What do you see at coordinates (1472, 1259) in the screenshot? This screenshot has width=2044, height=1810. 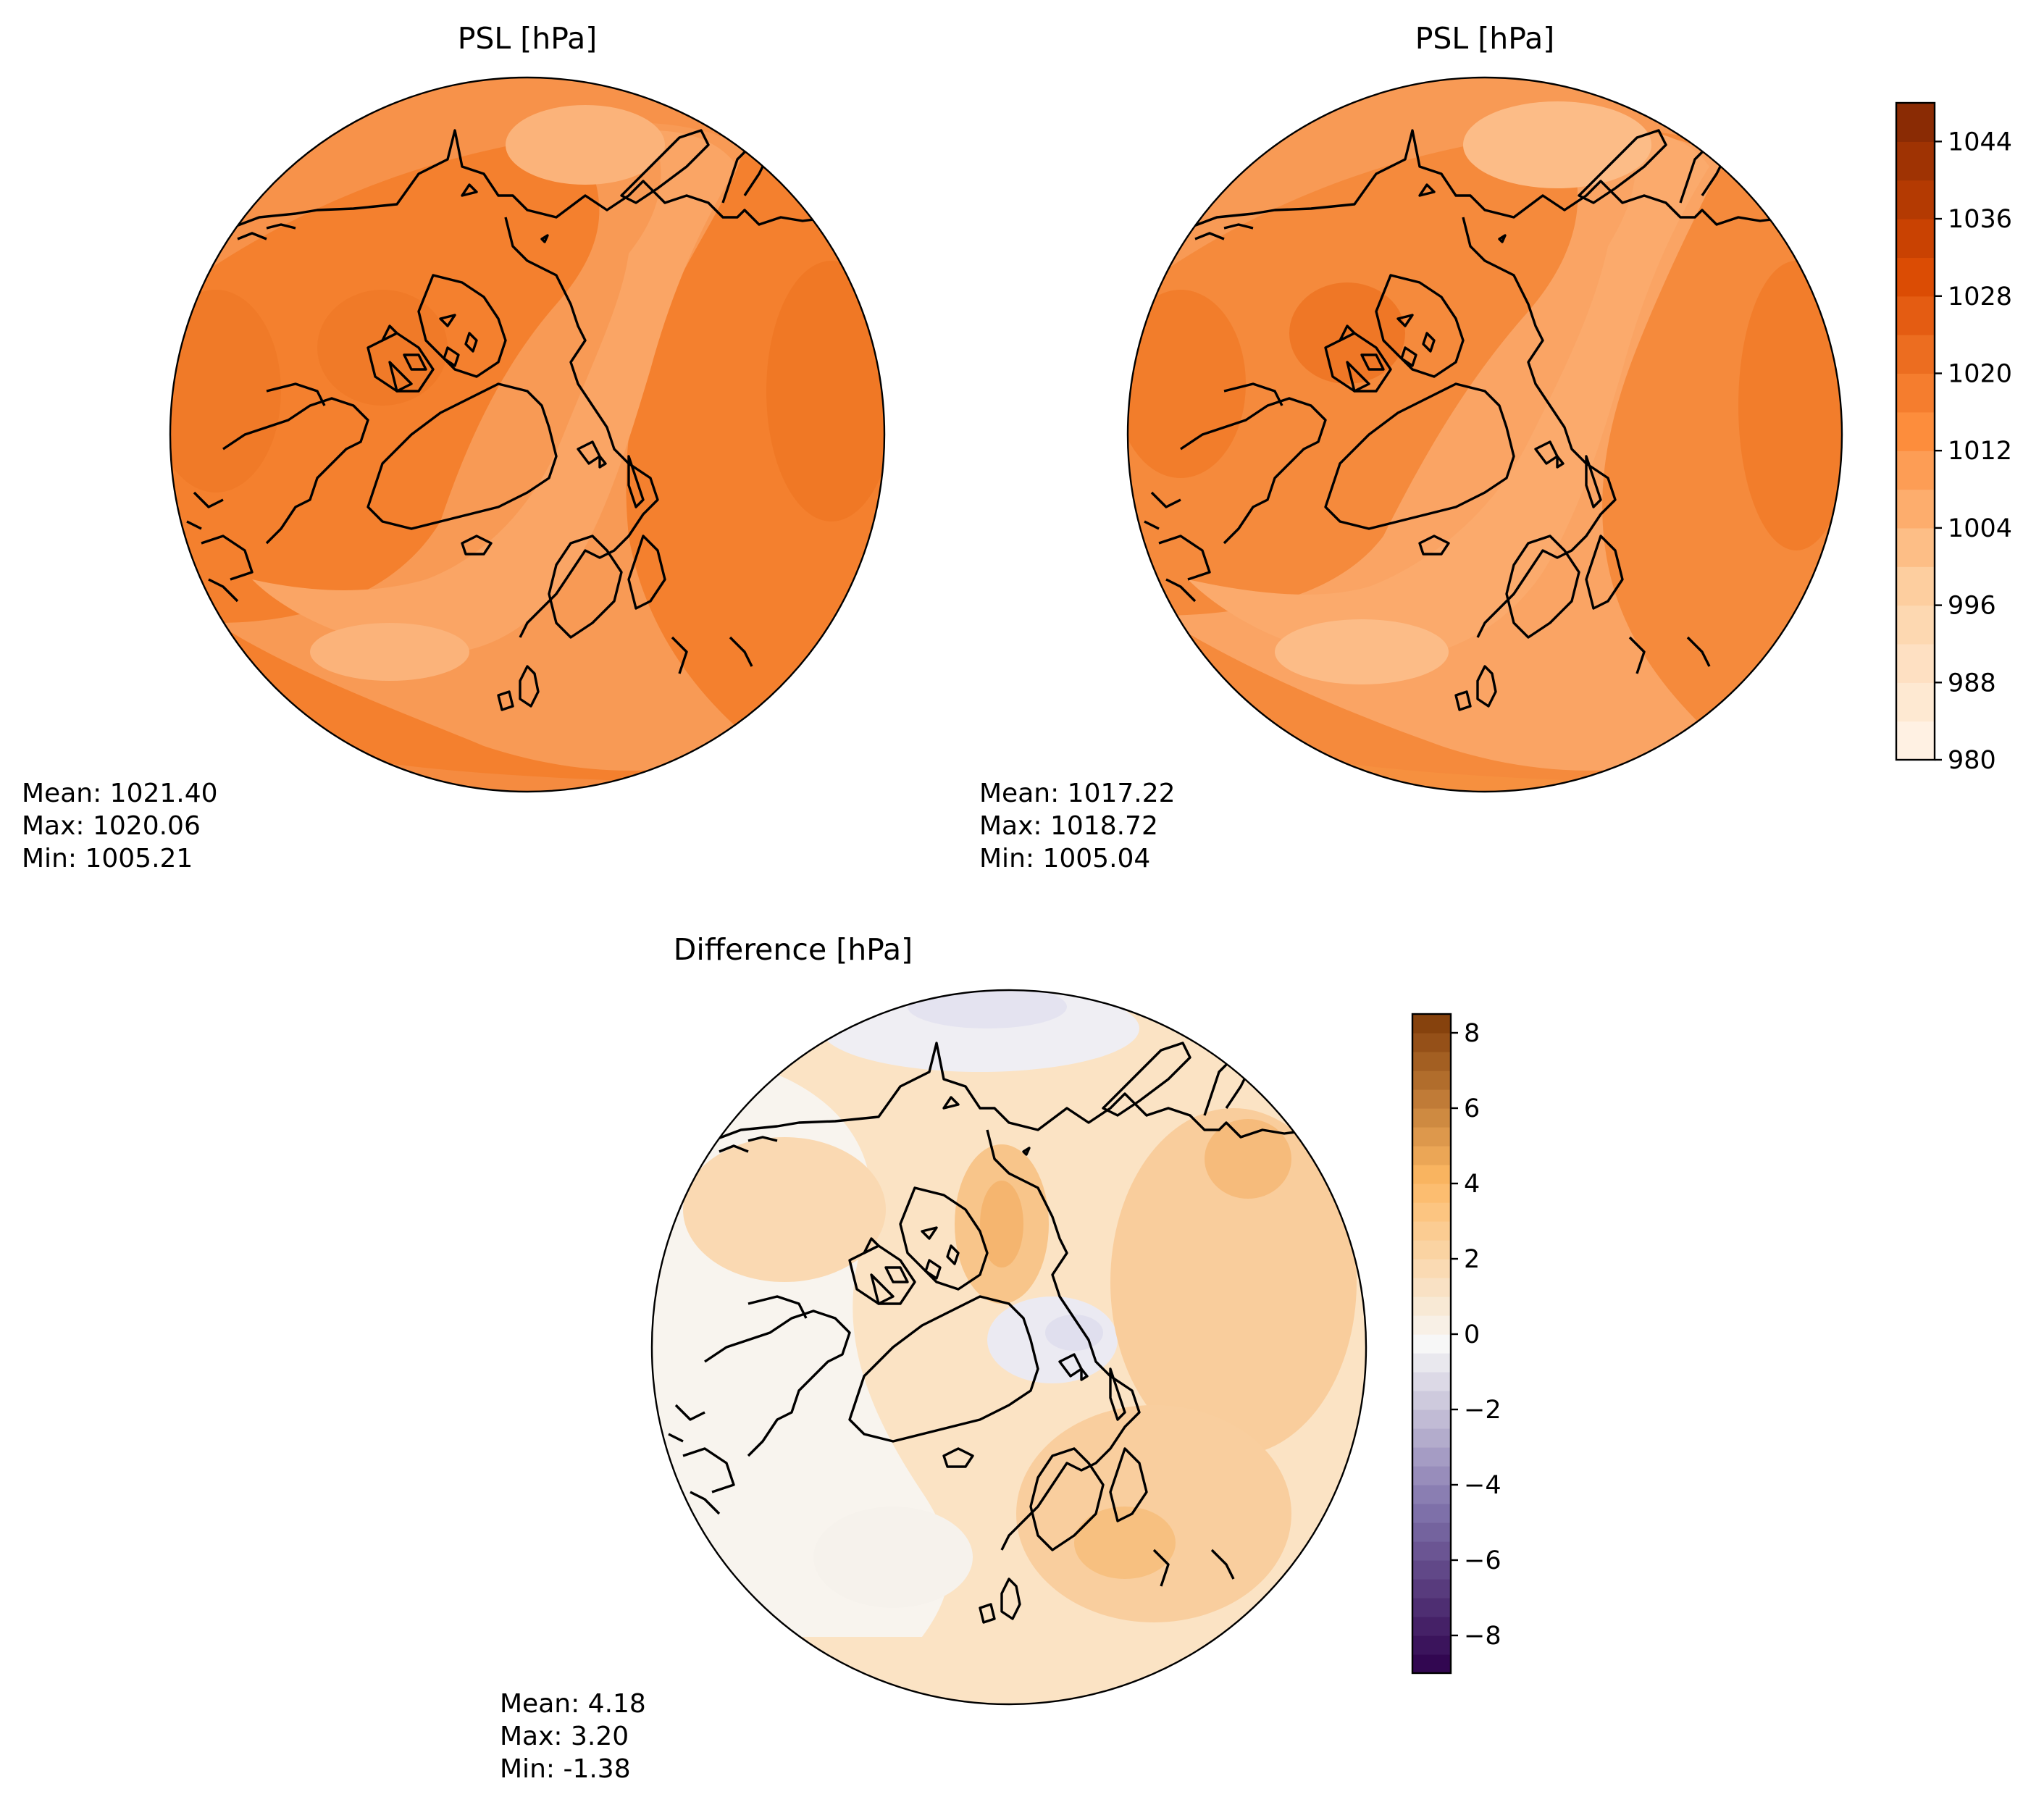 I see `colorbar-tick-label: 2` at bounding box center [1472, 1259].